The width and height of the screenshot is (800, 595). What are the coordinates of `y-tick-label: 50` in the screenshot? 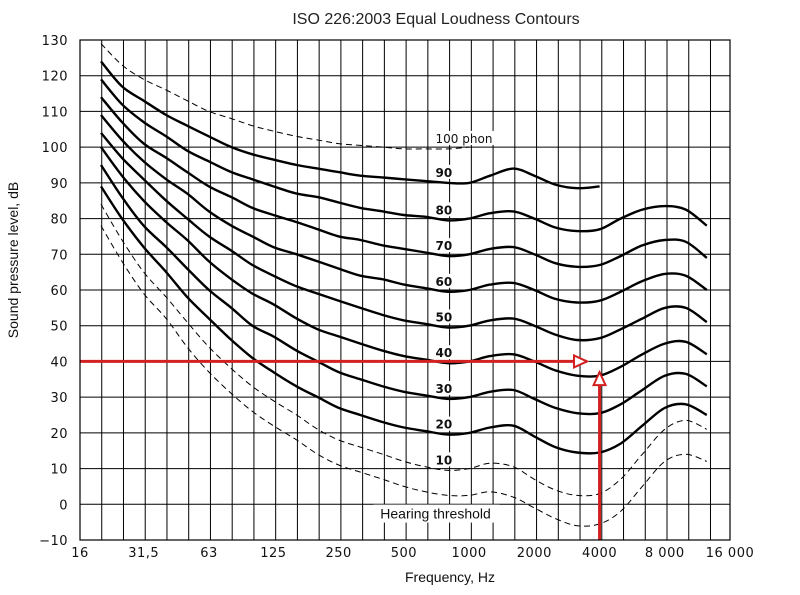 It's located at (59, 327).